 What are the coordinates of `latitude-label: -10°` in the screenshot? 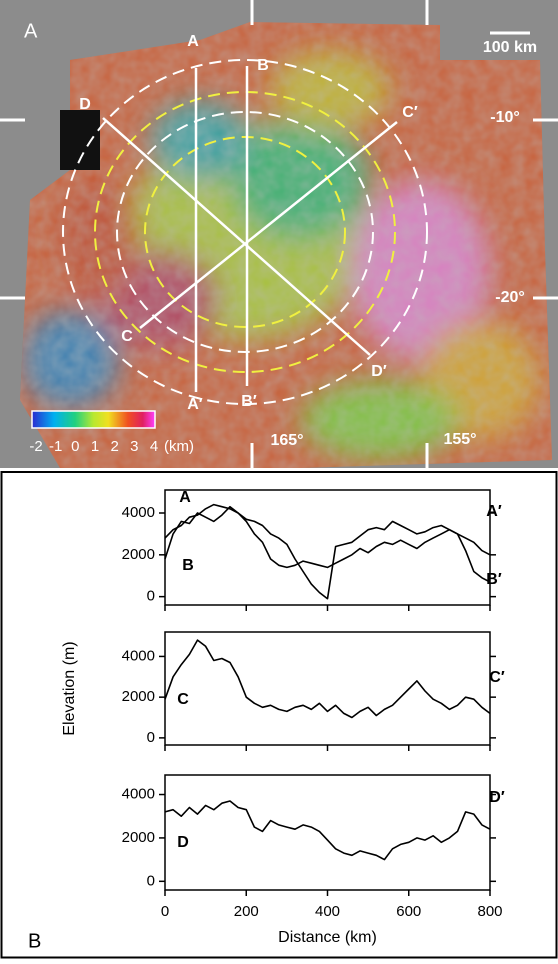 It's located at (505, 117).